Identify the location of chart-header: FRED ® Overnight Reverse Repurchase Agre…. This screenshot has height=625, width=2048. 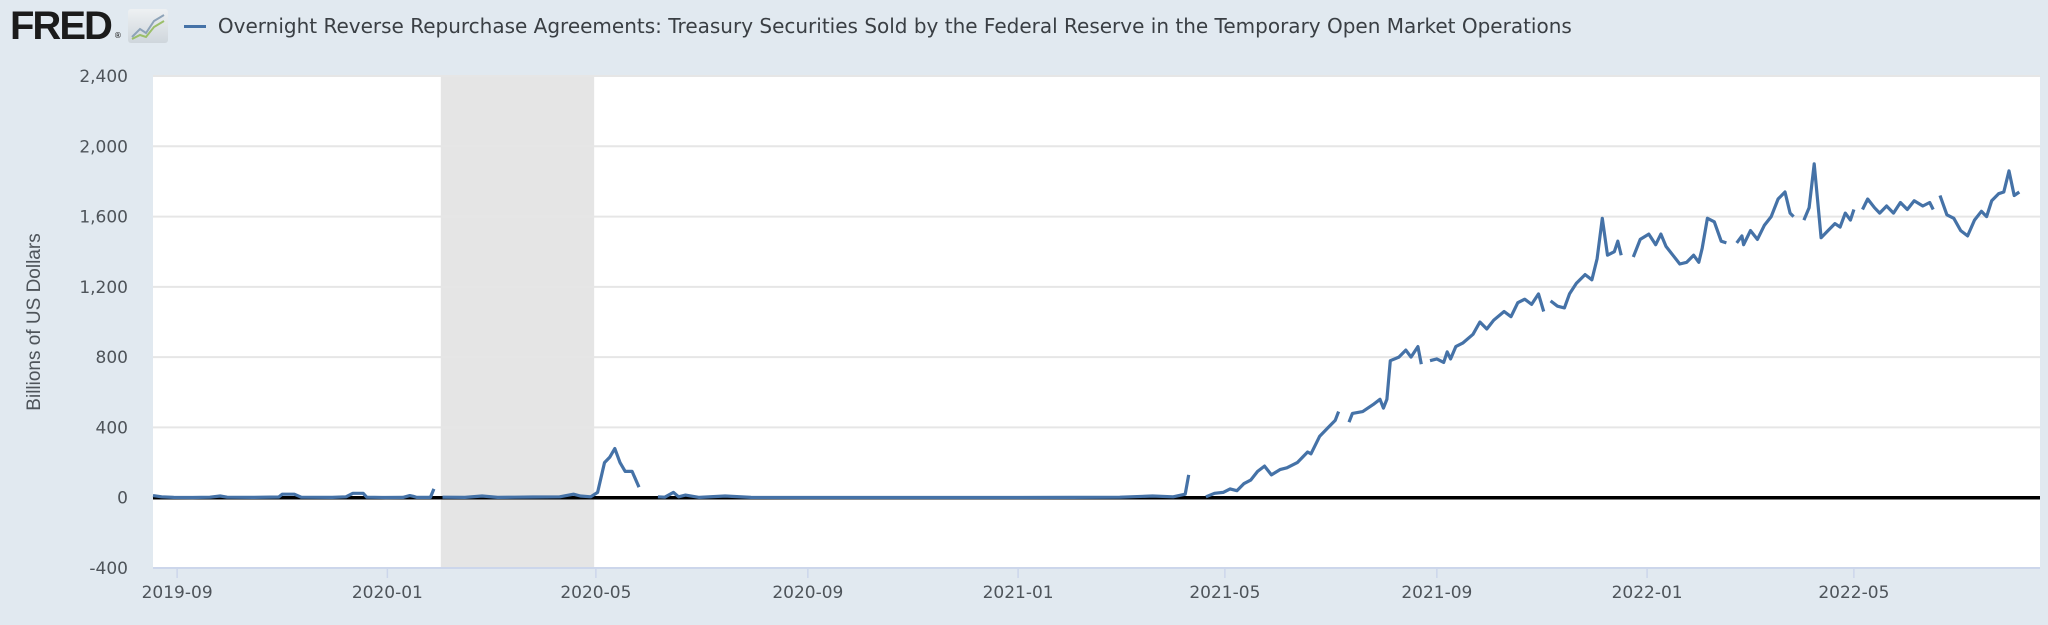
(791, 26).